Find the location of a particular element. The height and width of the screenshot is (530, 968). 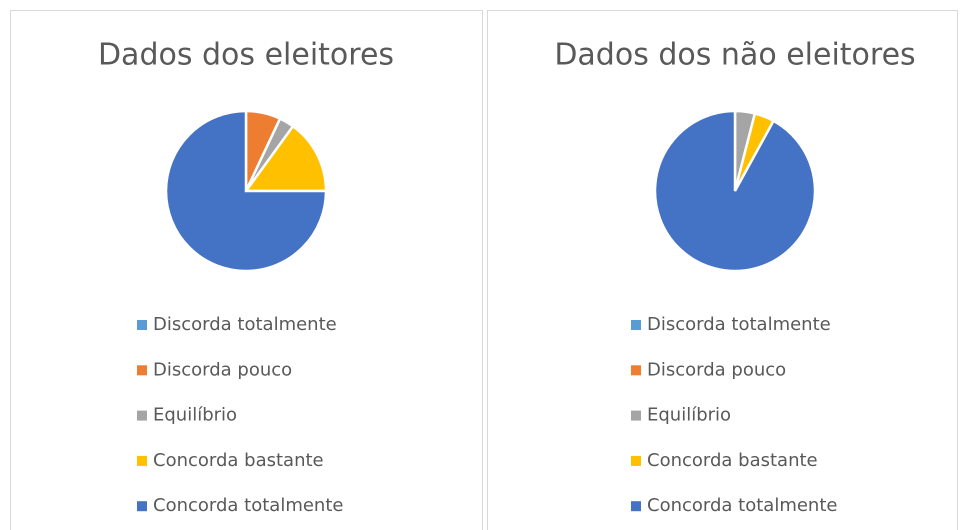

chart-title: Dados dos não eleitores is located at coordinates (734, 55).